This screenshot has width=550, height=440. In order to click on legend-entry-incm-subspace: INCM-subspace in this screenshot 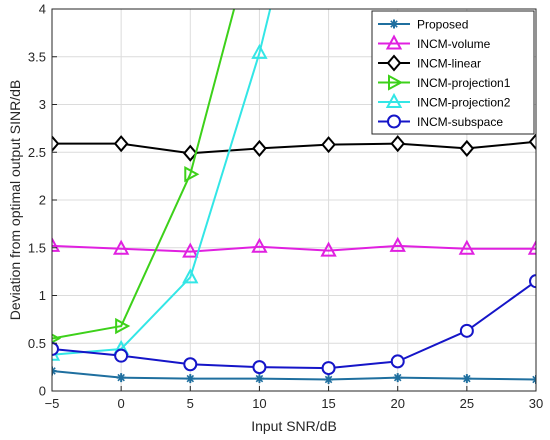, I will do `click(440, 121)`.